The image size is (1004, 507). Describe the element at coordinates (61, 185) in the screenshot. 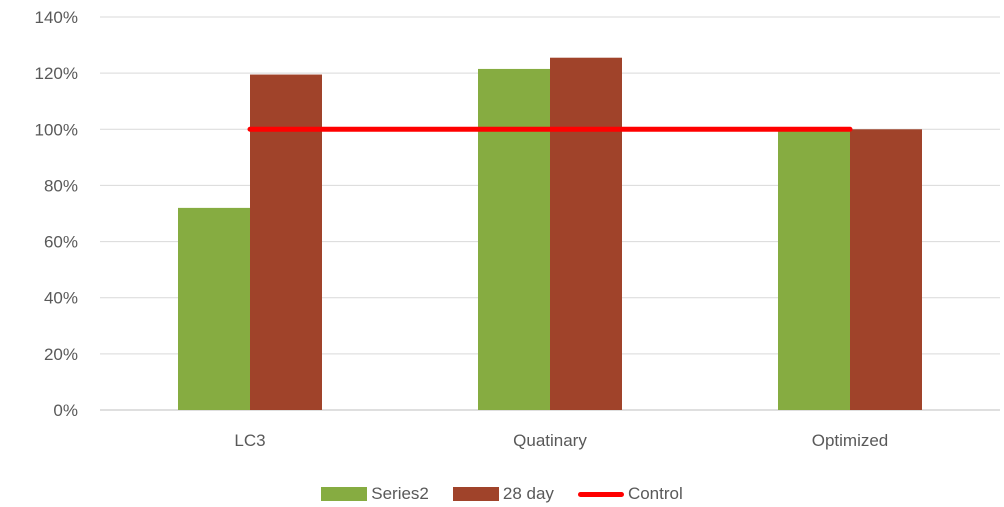

I see `y-tick-label: 80%` at that location.